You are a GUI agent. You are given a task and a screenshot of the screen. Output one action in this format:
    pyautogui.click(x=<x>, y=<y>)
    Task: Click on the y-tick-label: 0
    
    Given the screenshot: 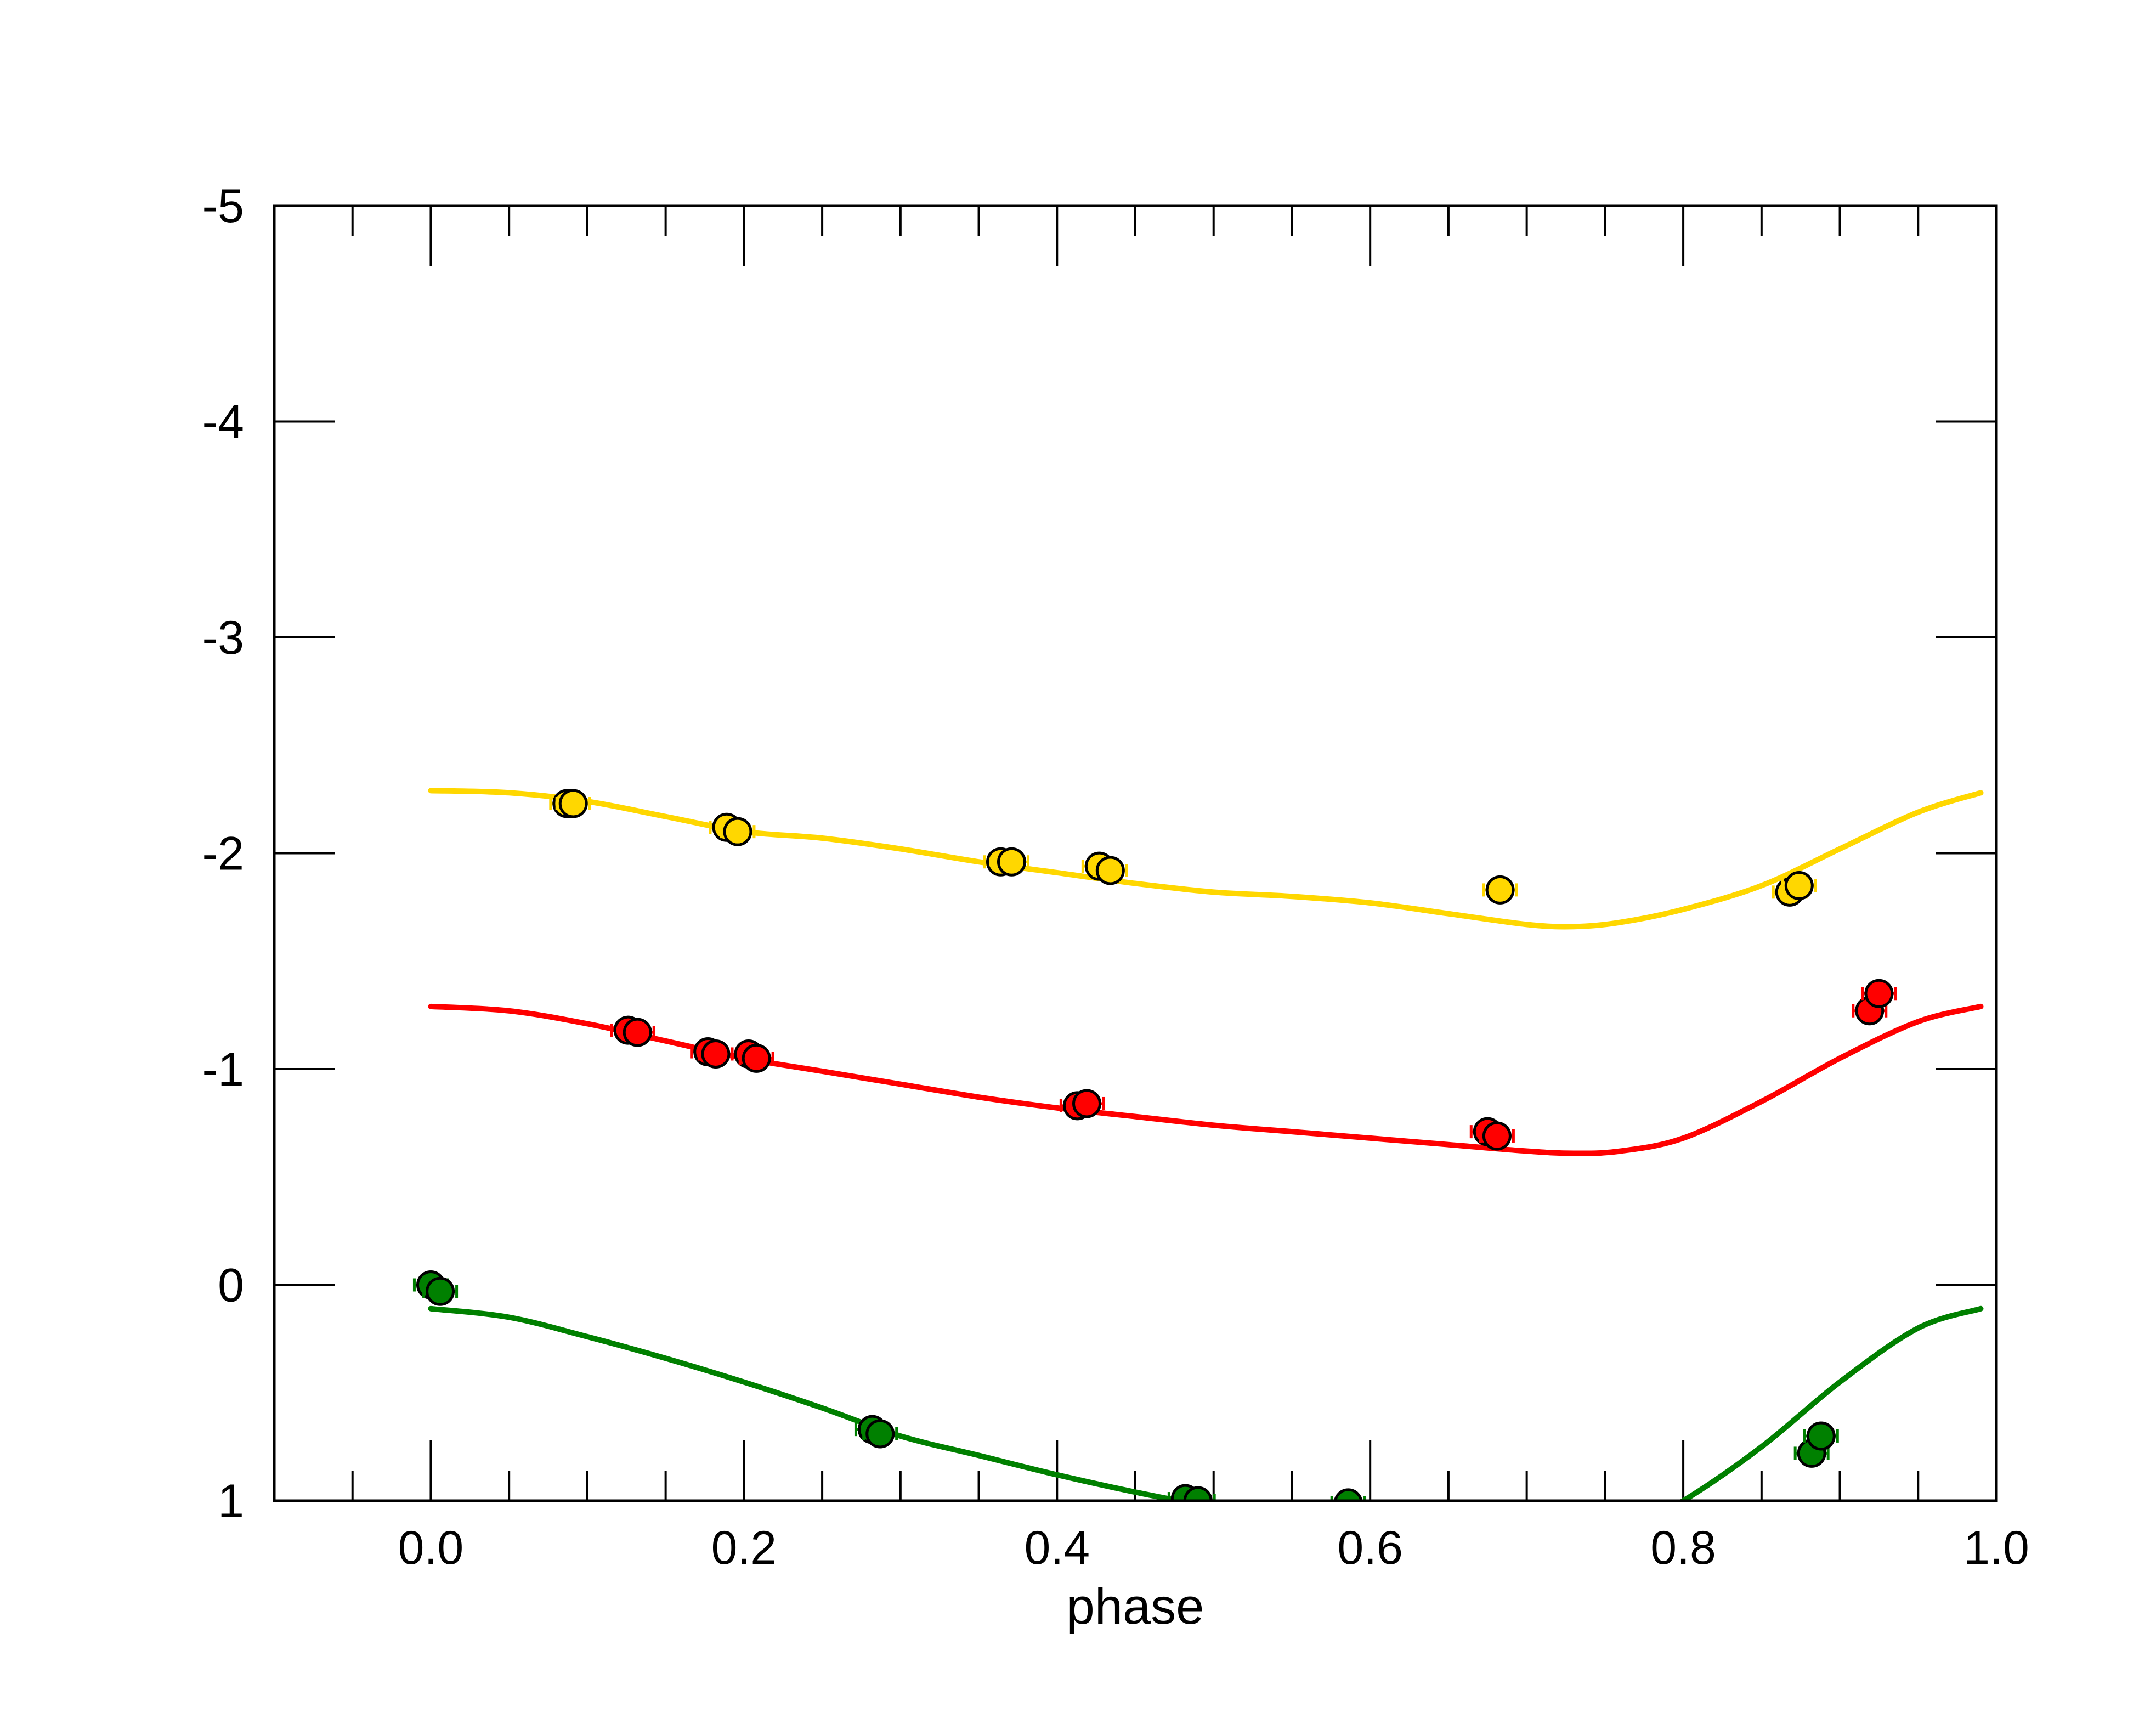 What is the action you would take?
    pyautogui.click(x=231, y=1285)
    